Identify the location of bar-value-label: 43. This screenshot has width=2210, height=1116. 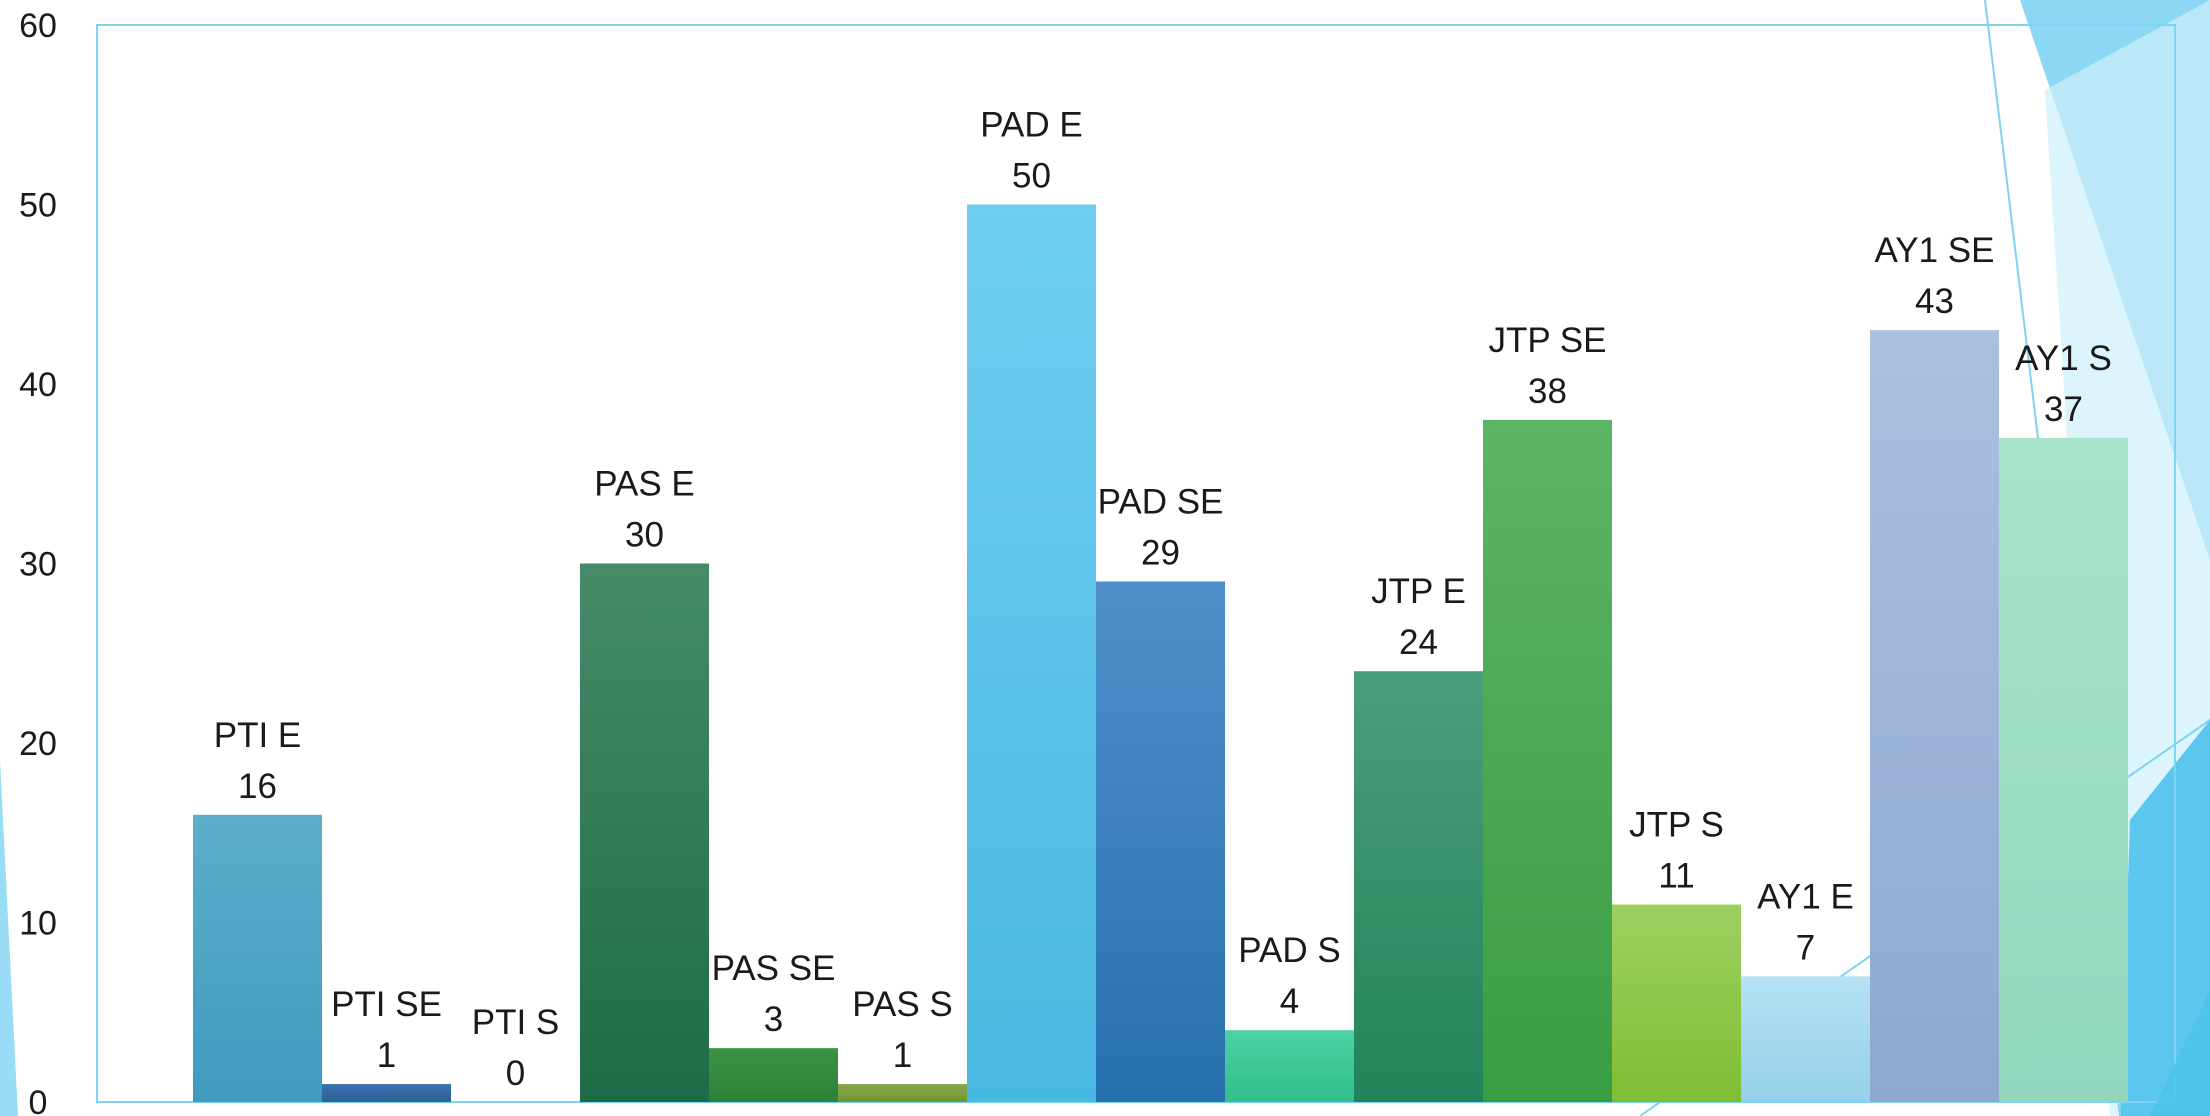
(1934, 301).